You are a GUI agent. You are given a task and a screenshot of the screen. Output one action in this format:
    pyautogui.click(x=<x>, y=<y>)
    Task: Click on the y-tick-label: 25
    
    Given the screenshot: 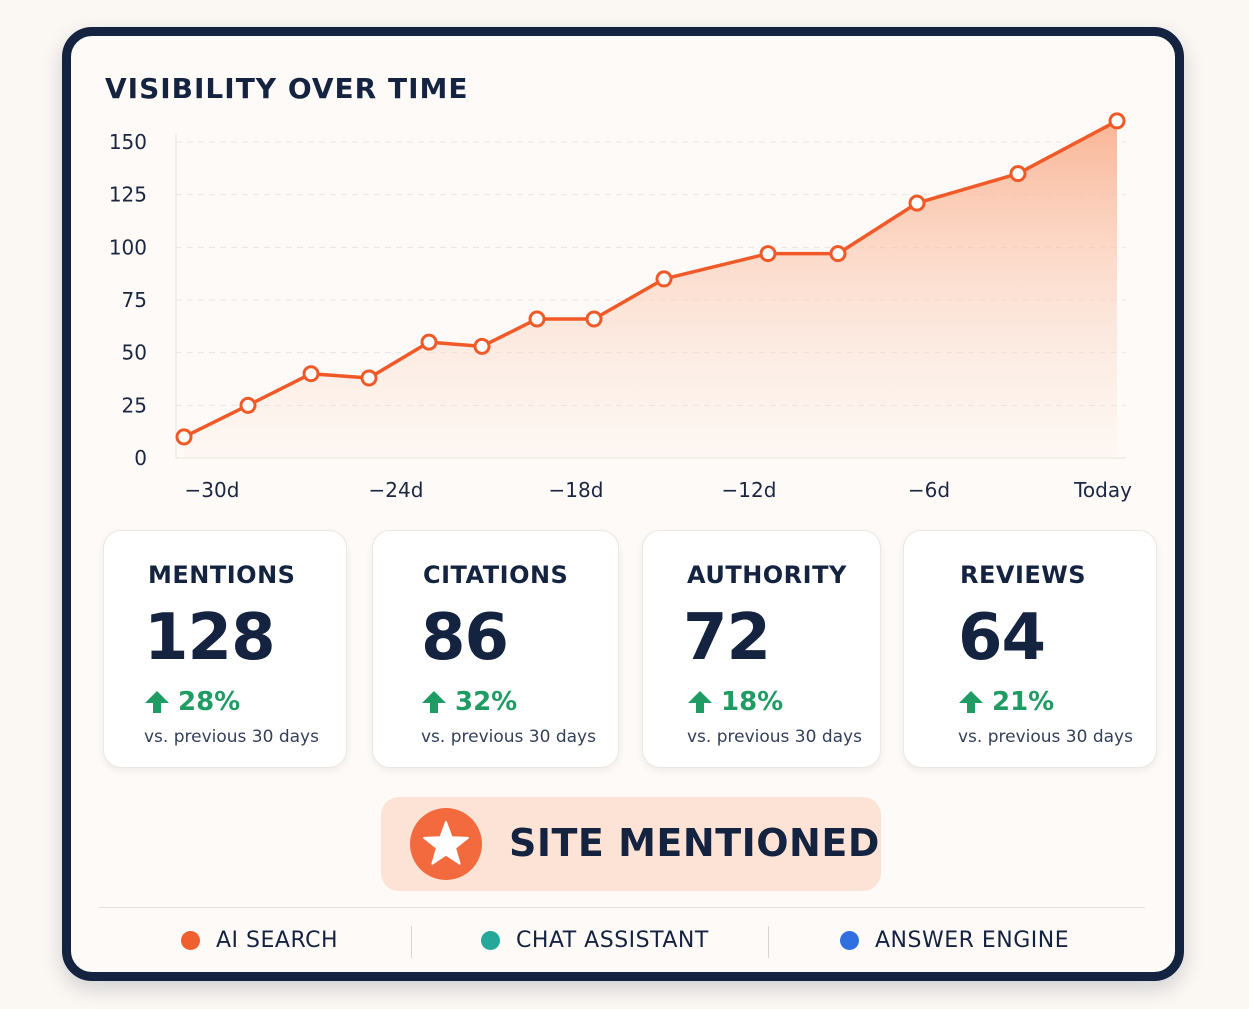 What is the action you would take?
    pyautogui.click(x=134, y=405)
    